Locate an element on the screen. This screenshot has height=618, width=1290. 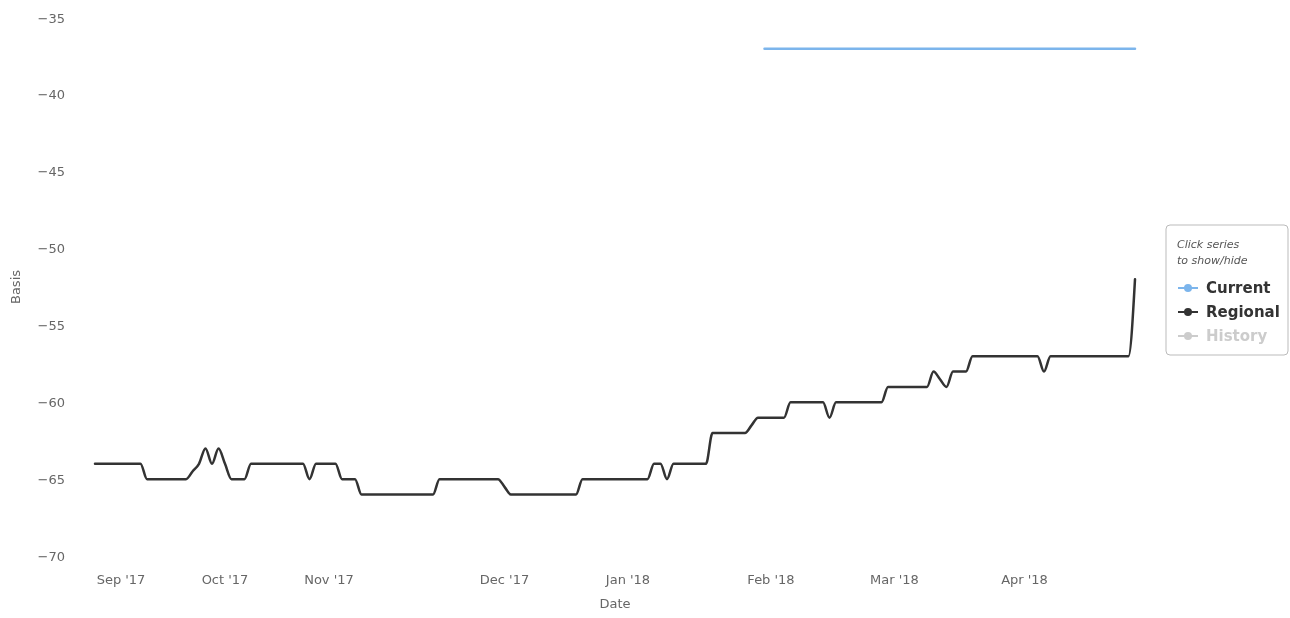
x-tick-label: Mar '18 is located at coordinates (894, 579).